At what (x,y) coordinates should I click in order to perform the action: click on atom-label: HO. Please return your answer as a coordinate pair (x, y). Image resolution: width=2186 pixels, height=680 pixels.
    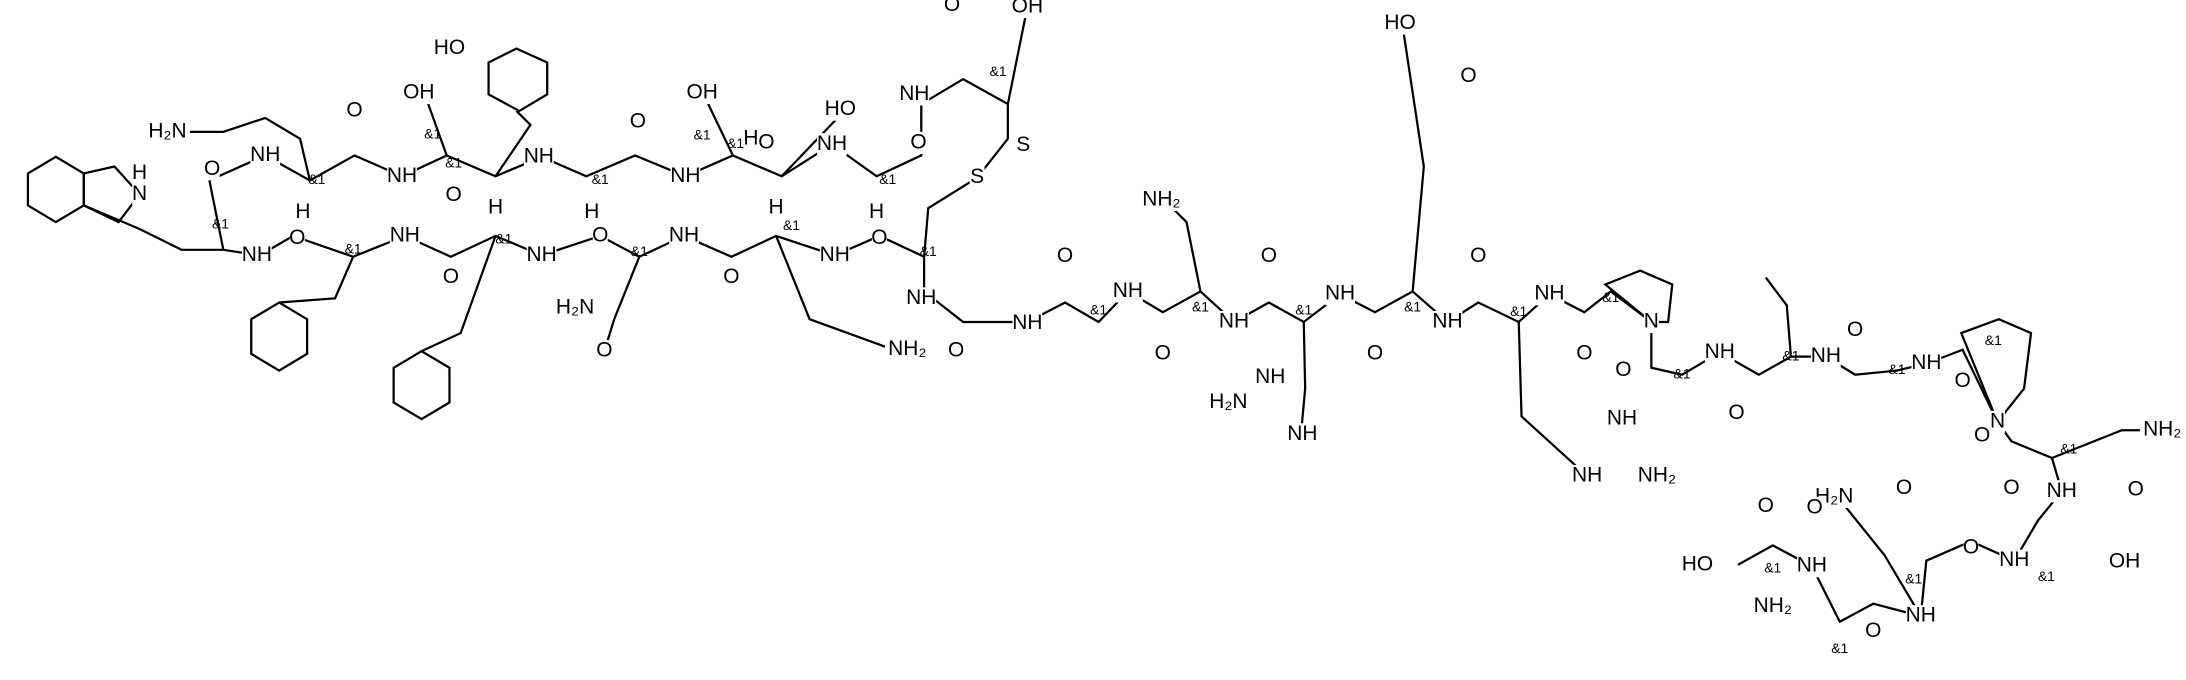
    Looking at the image, I should click on (1399, 22).